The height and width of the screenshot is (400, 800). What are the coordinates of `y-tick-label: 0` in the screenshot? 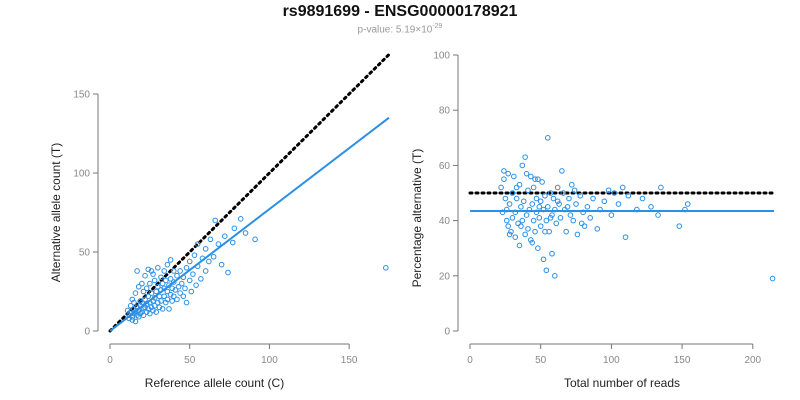 It's located at (87, 332).